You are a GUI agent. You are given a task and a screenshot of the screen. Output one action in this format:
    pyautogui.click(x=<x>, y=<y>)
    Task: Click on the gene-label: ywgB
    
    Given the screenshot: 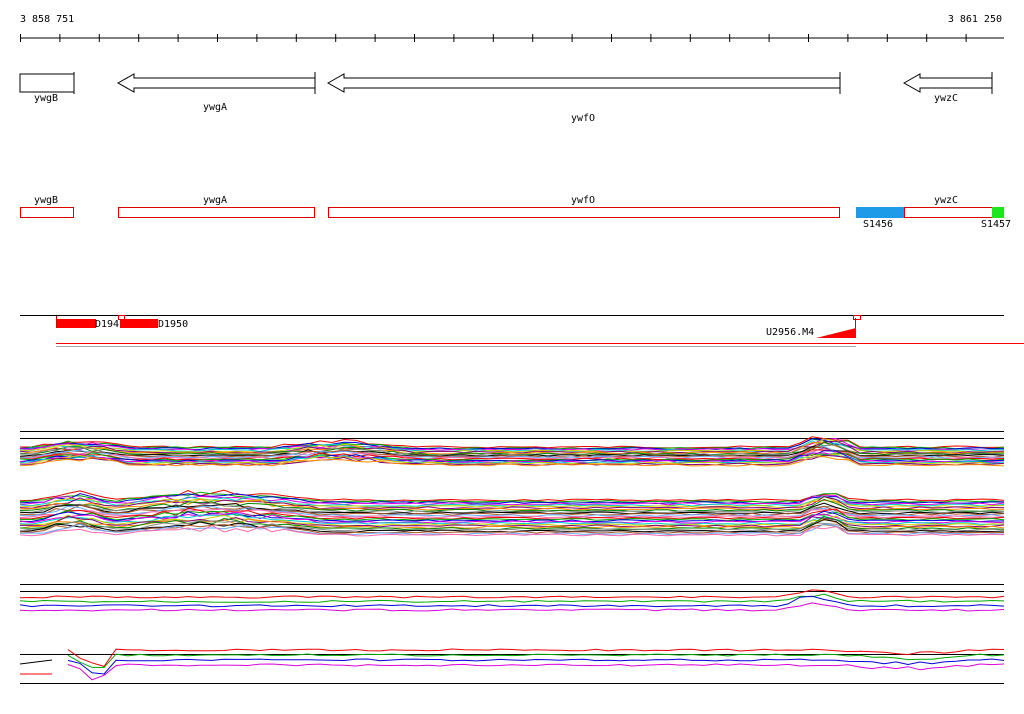 What is the action you would take?
    pyautogui.click(x=46, y=98)
    